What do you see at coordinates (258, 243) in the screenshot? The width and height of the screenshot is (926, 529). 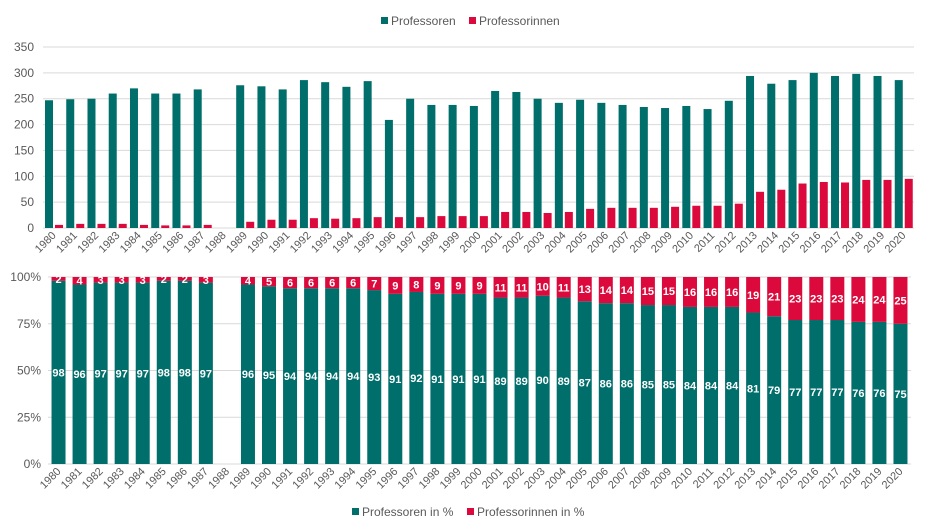 I see `top-x-tick-label: 1990` at bounding box center [258, 243].